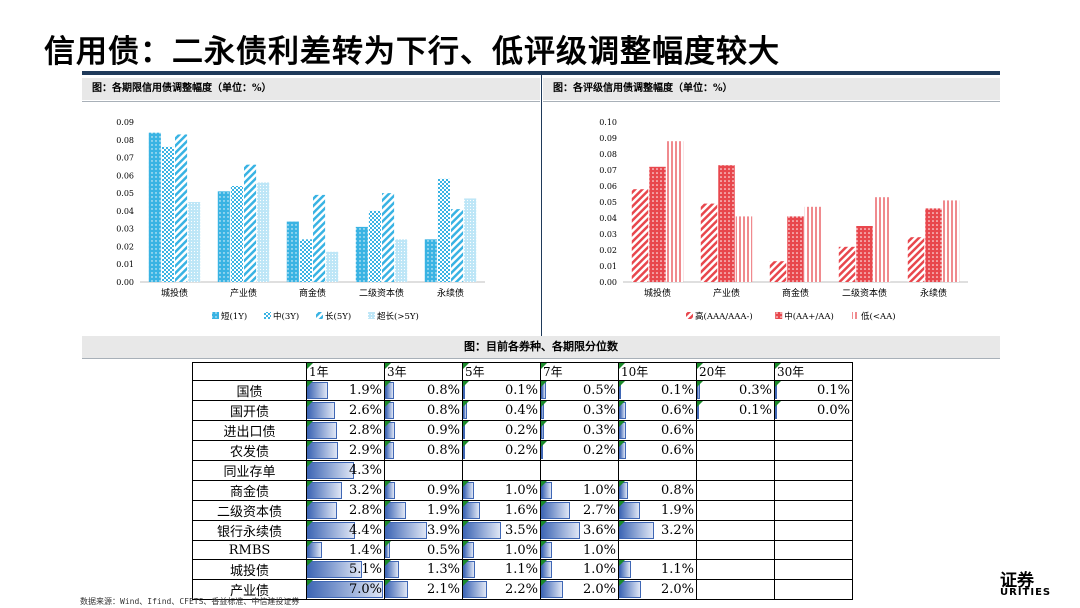 This screenshot has width=1080, height=608. What do you see at coordinates (608, 202) in the screenshot?
I see `y-tick-label: 0.05` at bounding box center [608, 202].